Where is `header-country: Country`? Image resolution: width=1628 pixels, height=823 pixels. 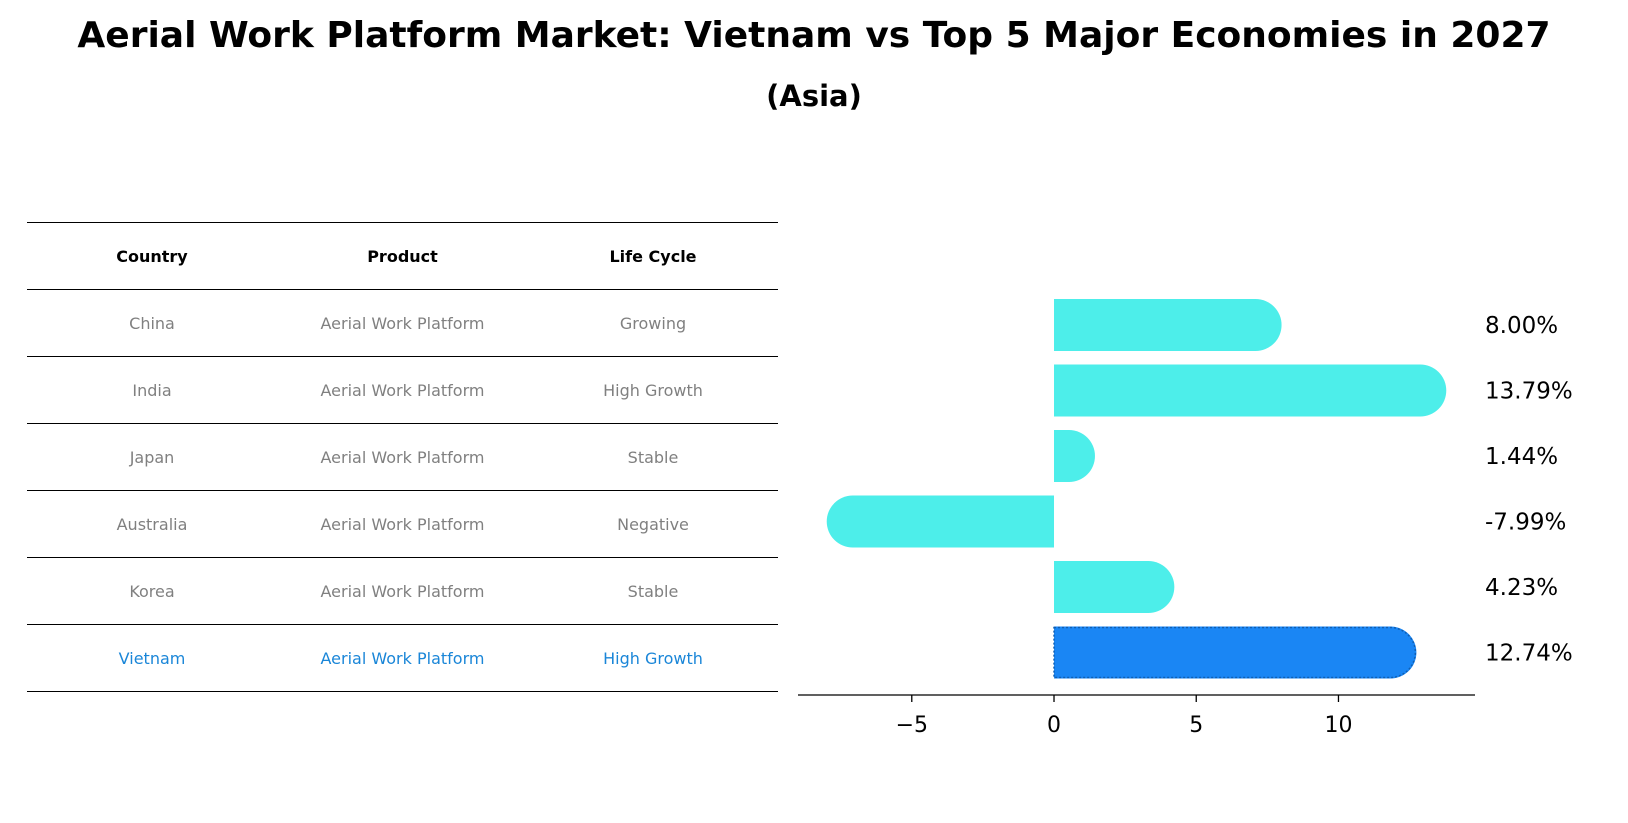
header-country: Country is located at coordinates (152, 256).